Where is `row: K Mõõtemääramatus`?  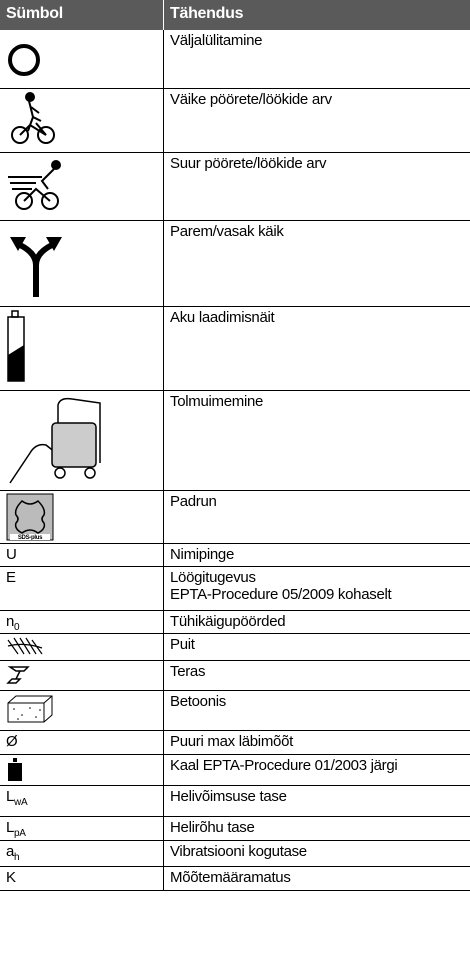
row: K Mõõtemääramatus is located at coordinates (235, 878).